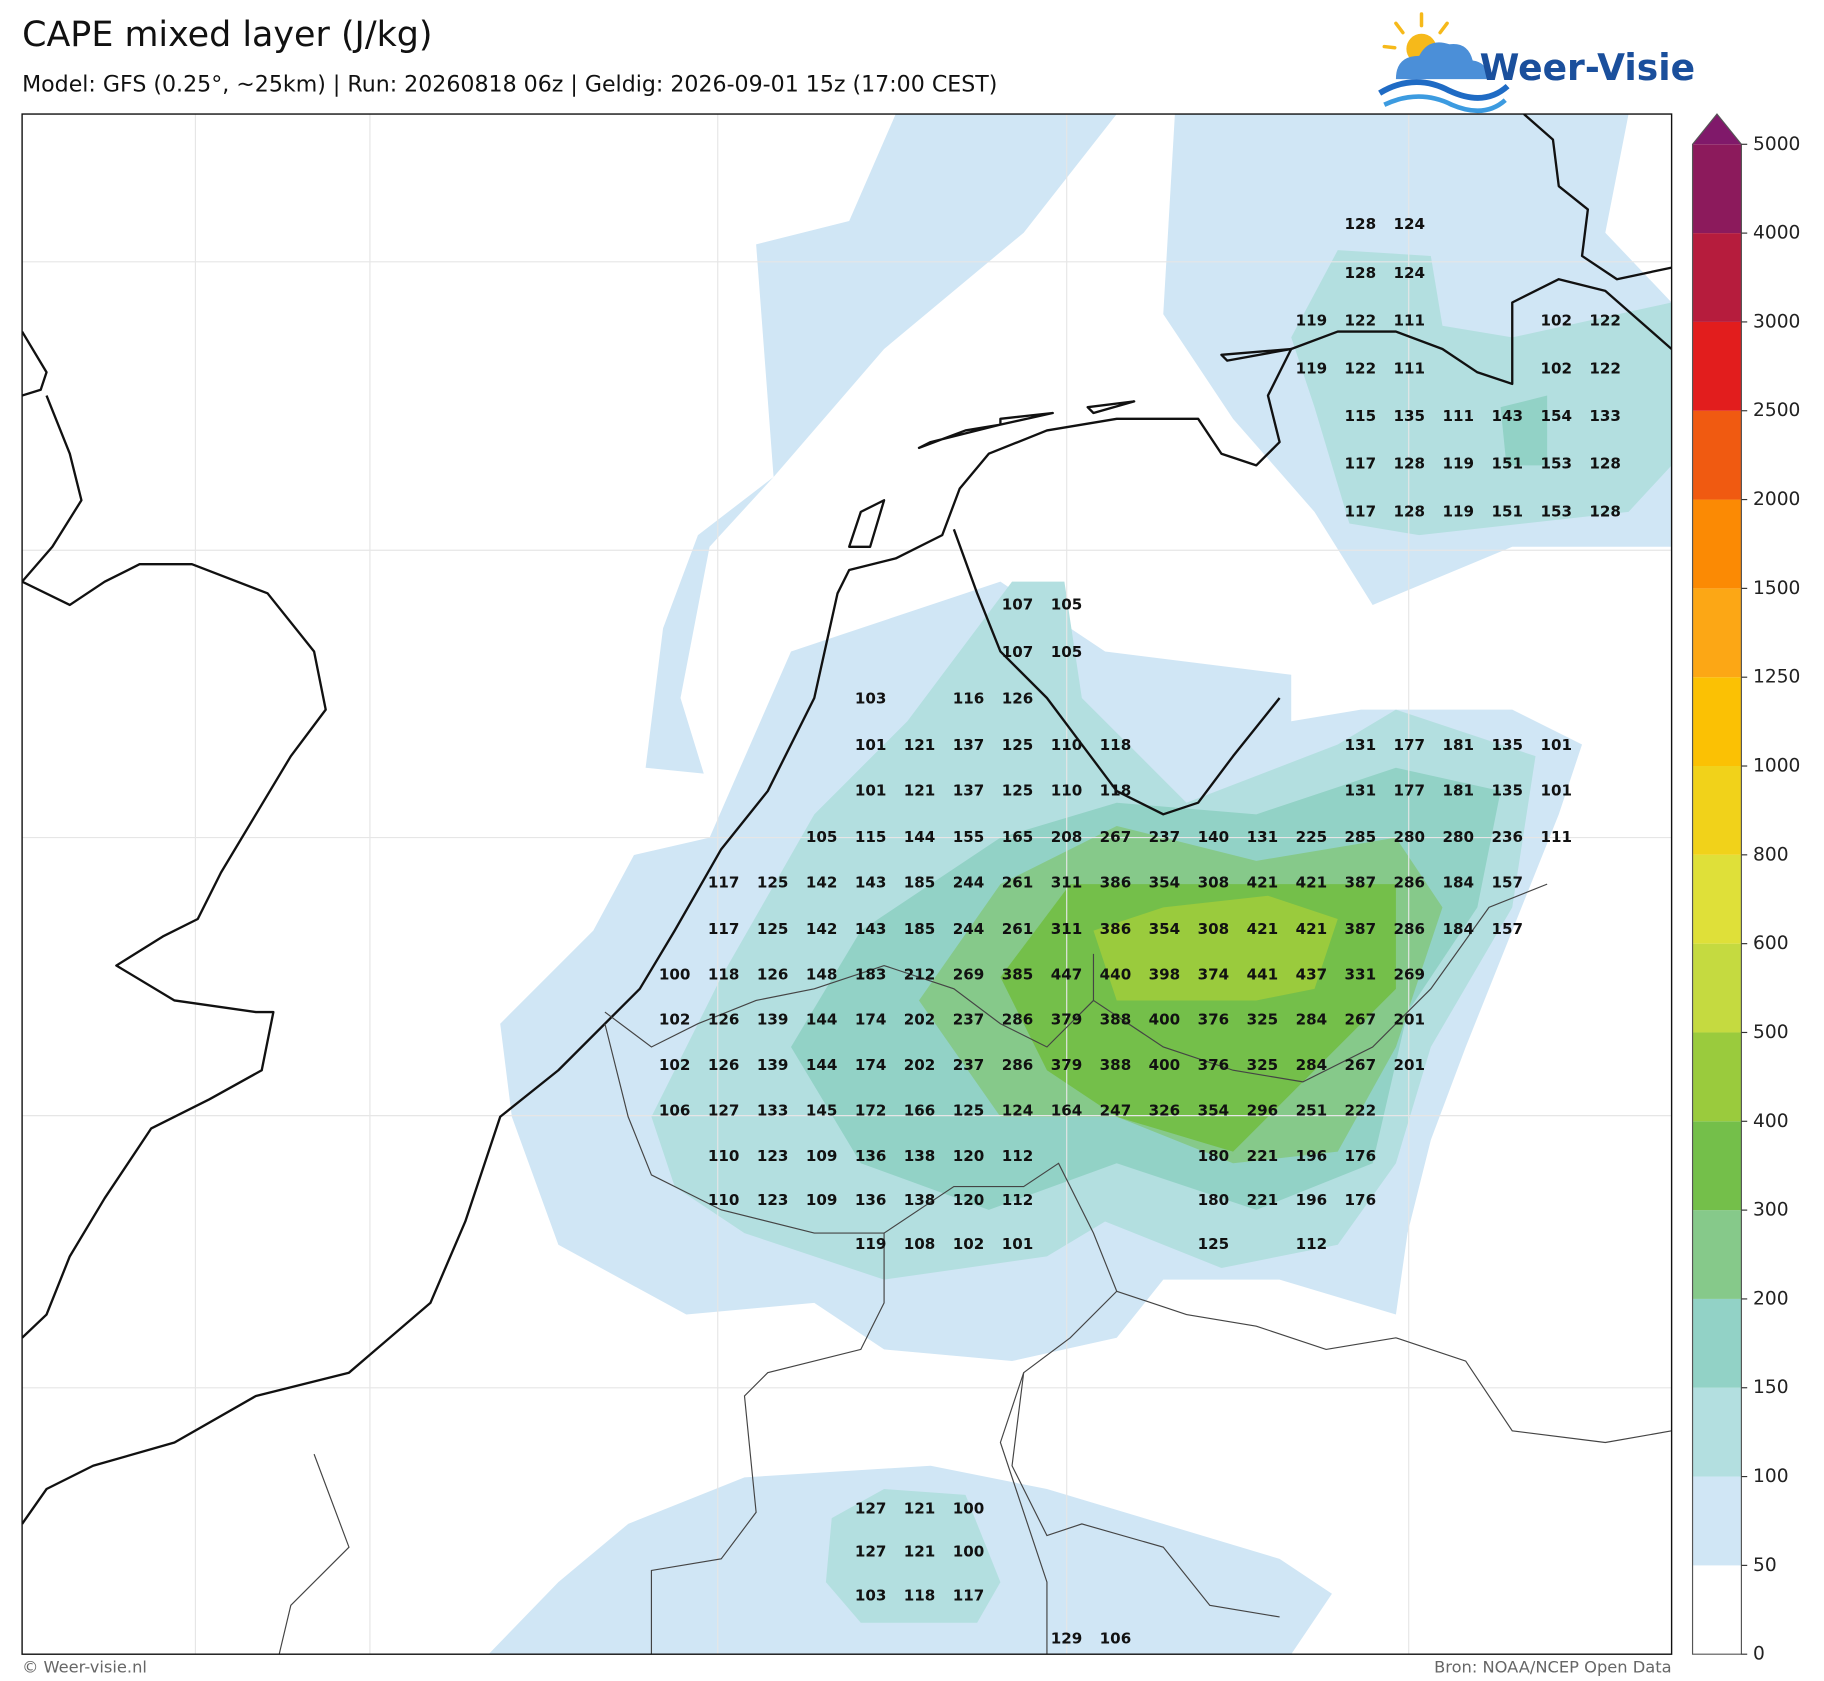 The width and height of the screenshot is (1824, 1681). What do you see at coordinates (1716, 884) in the screenshot?
I see `colorbar-outline` at bounding box center [1716, 884].